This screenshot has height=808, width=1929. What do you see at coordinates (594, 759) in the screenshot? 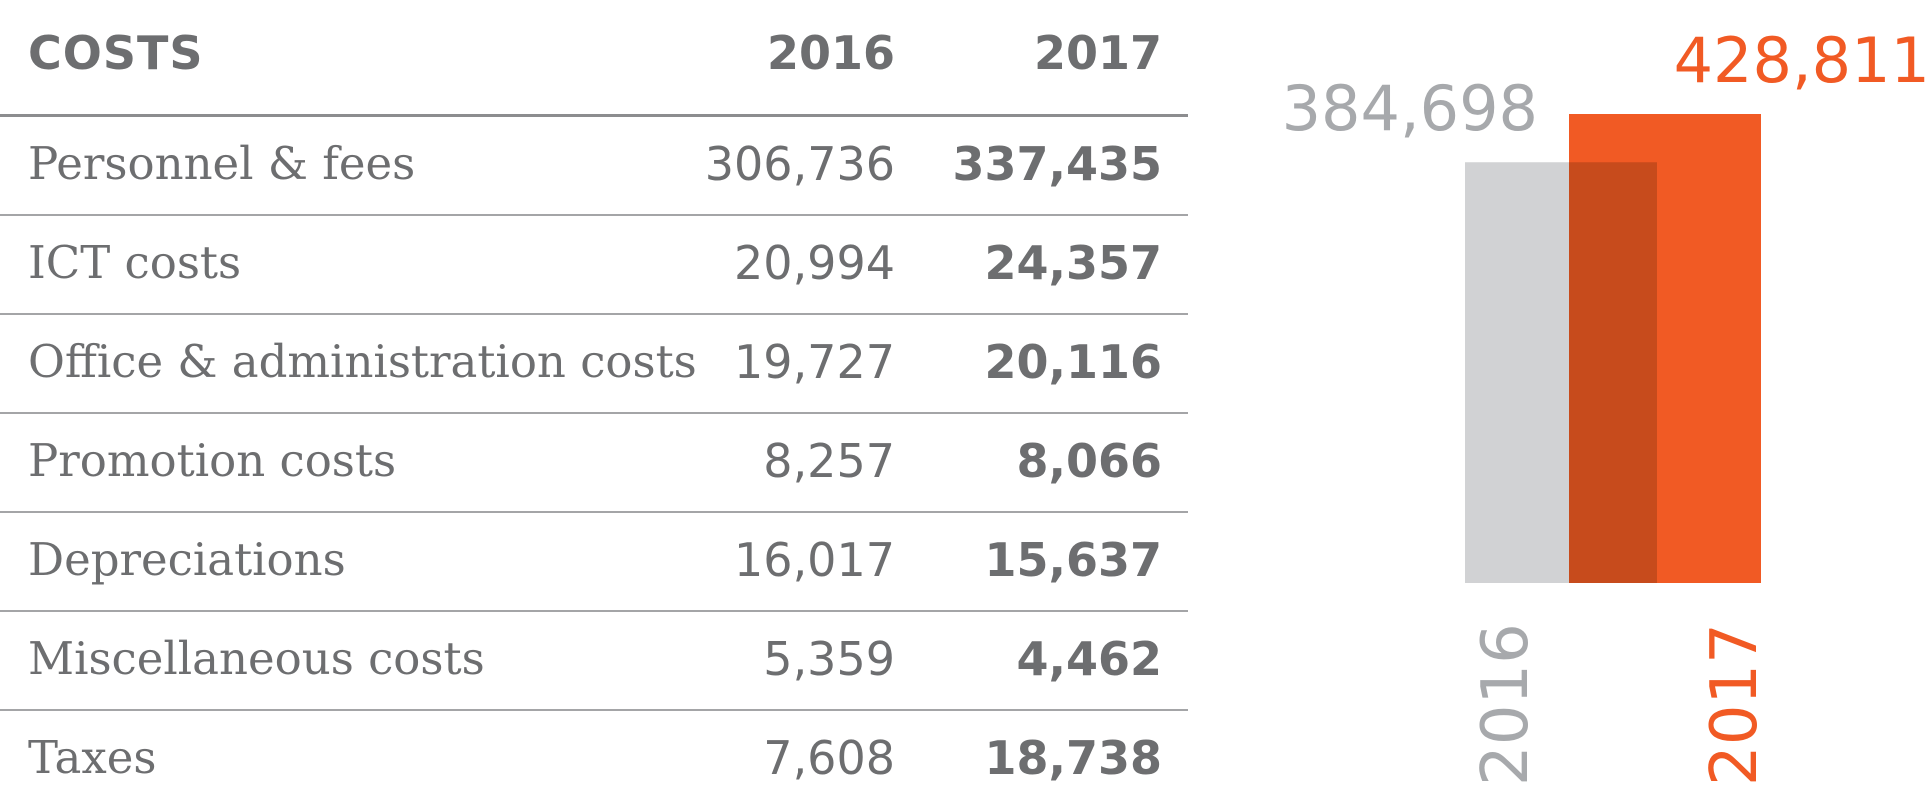
I see `table-row: Taxes 7,608 18,738` at bounding box center [594, 759].